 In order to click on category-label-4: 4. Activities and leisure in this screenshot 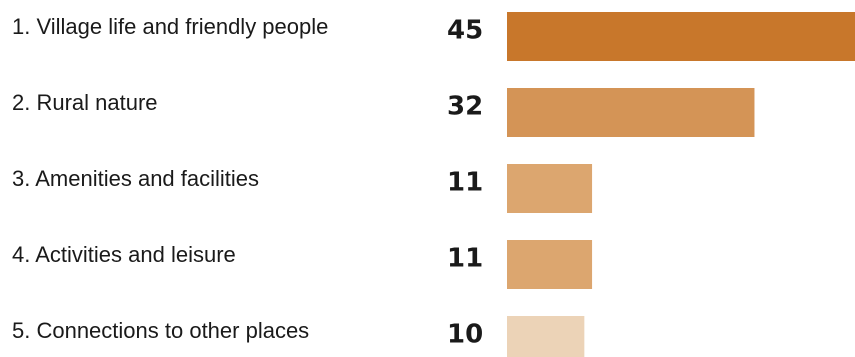, I will do `click(124, 254)`.